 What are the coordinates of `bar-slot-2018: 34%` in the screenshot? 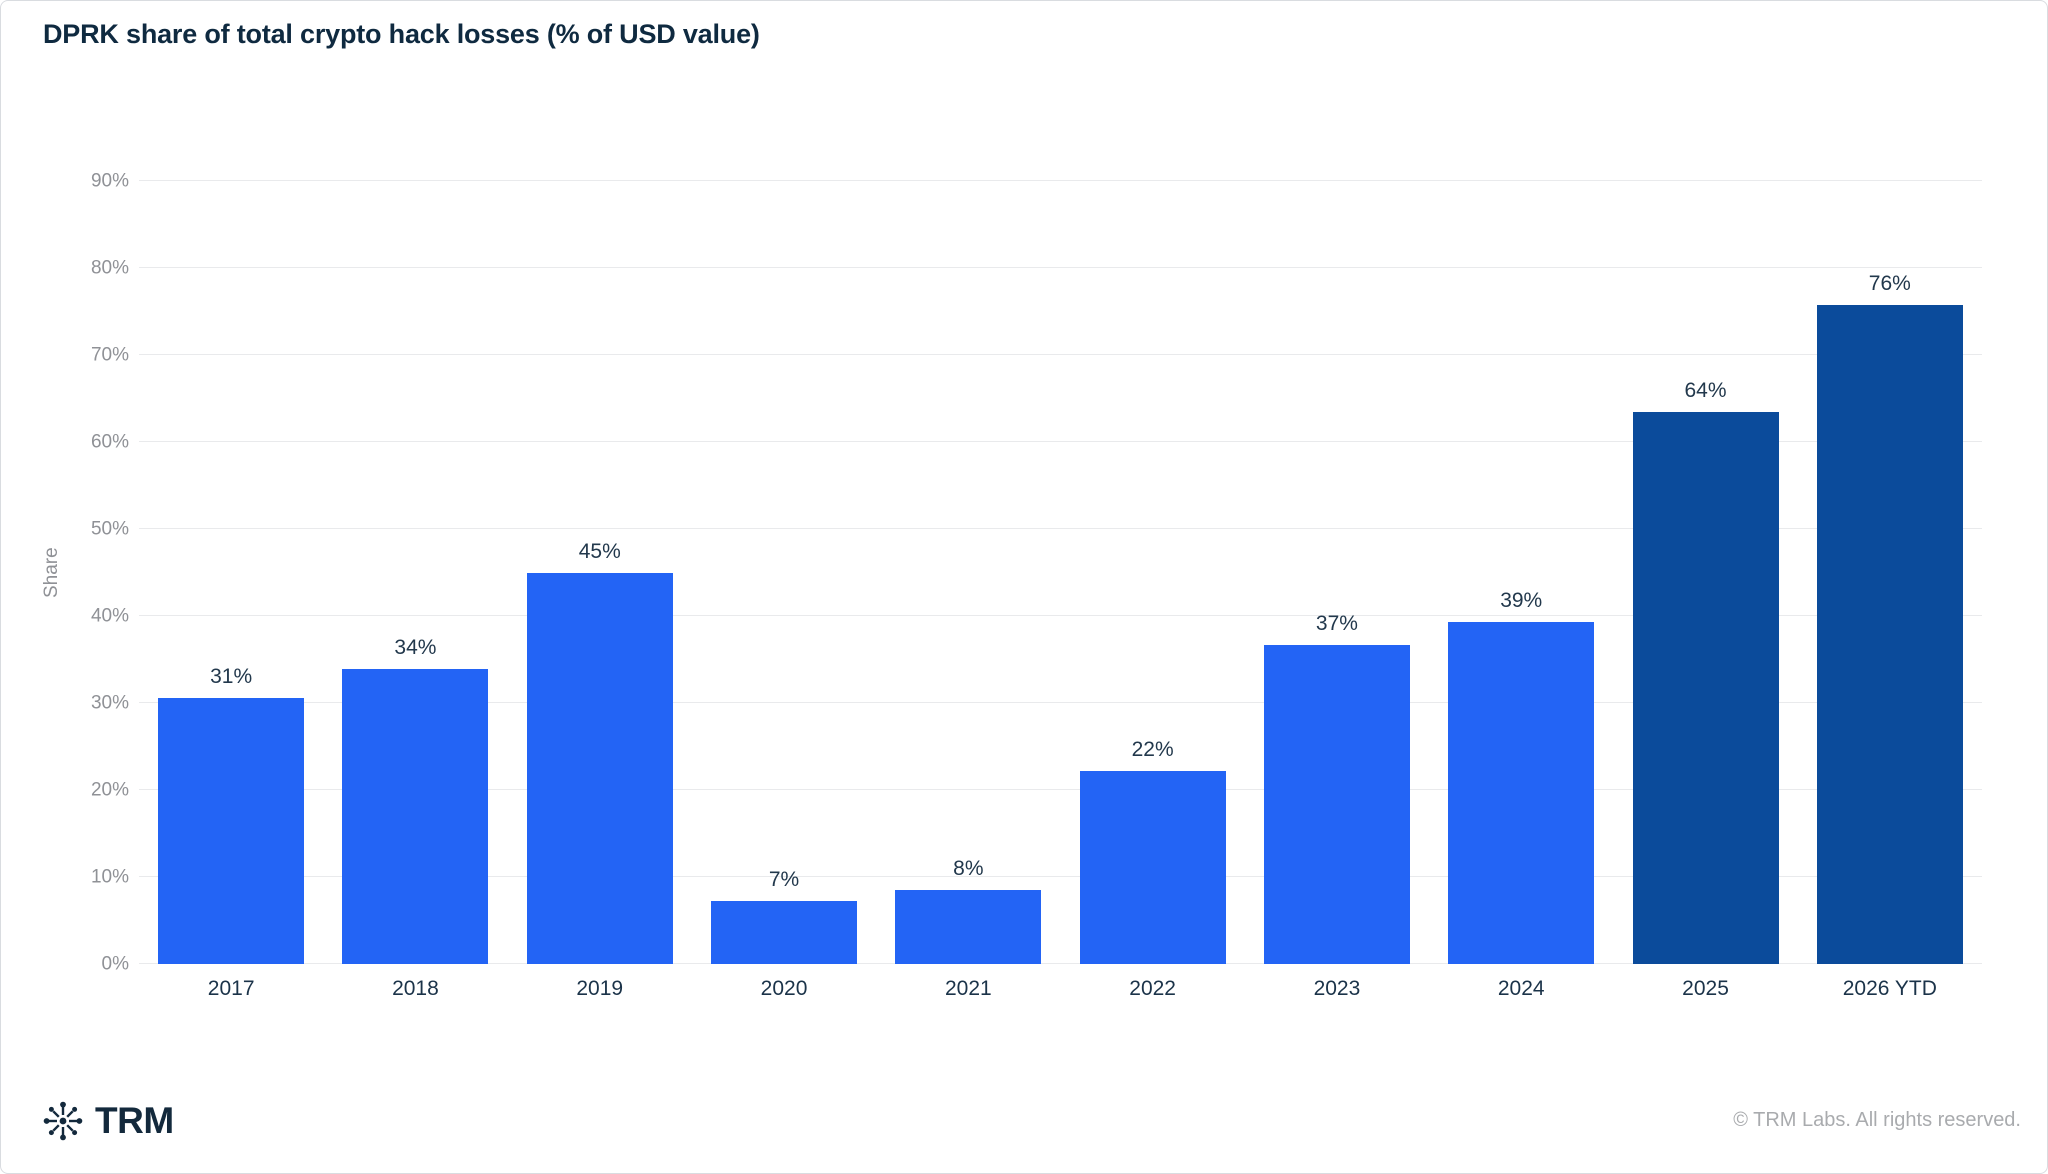 It's located at (415, 572).